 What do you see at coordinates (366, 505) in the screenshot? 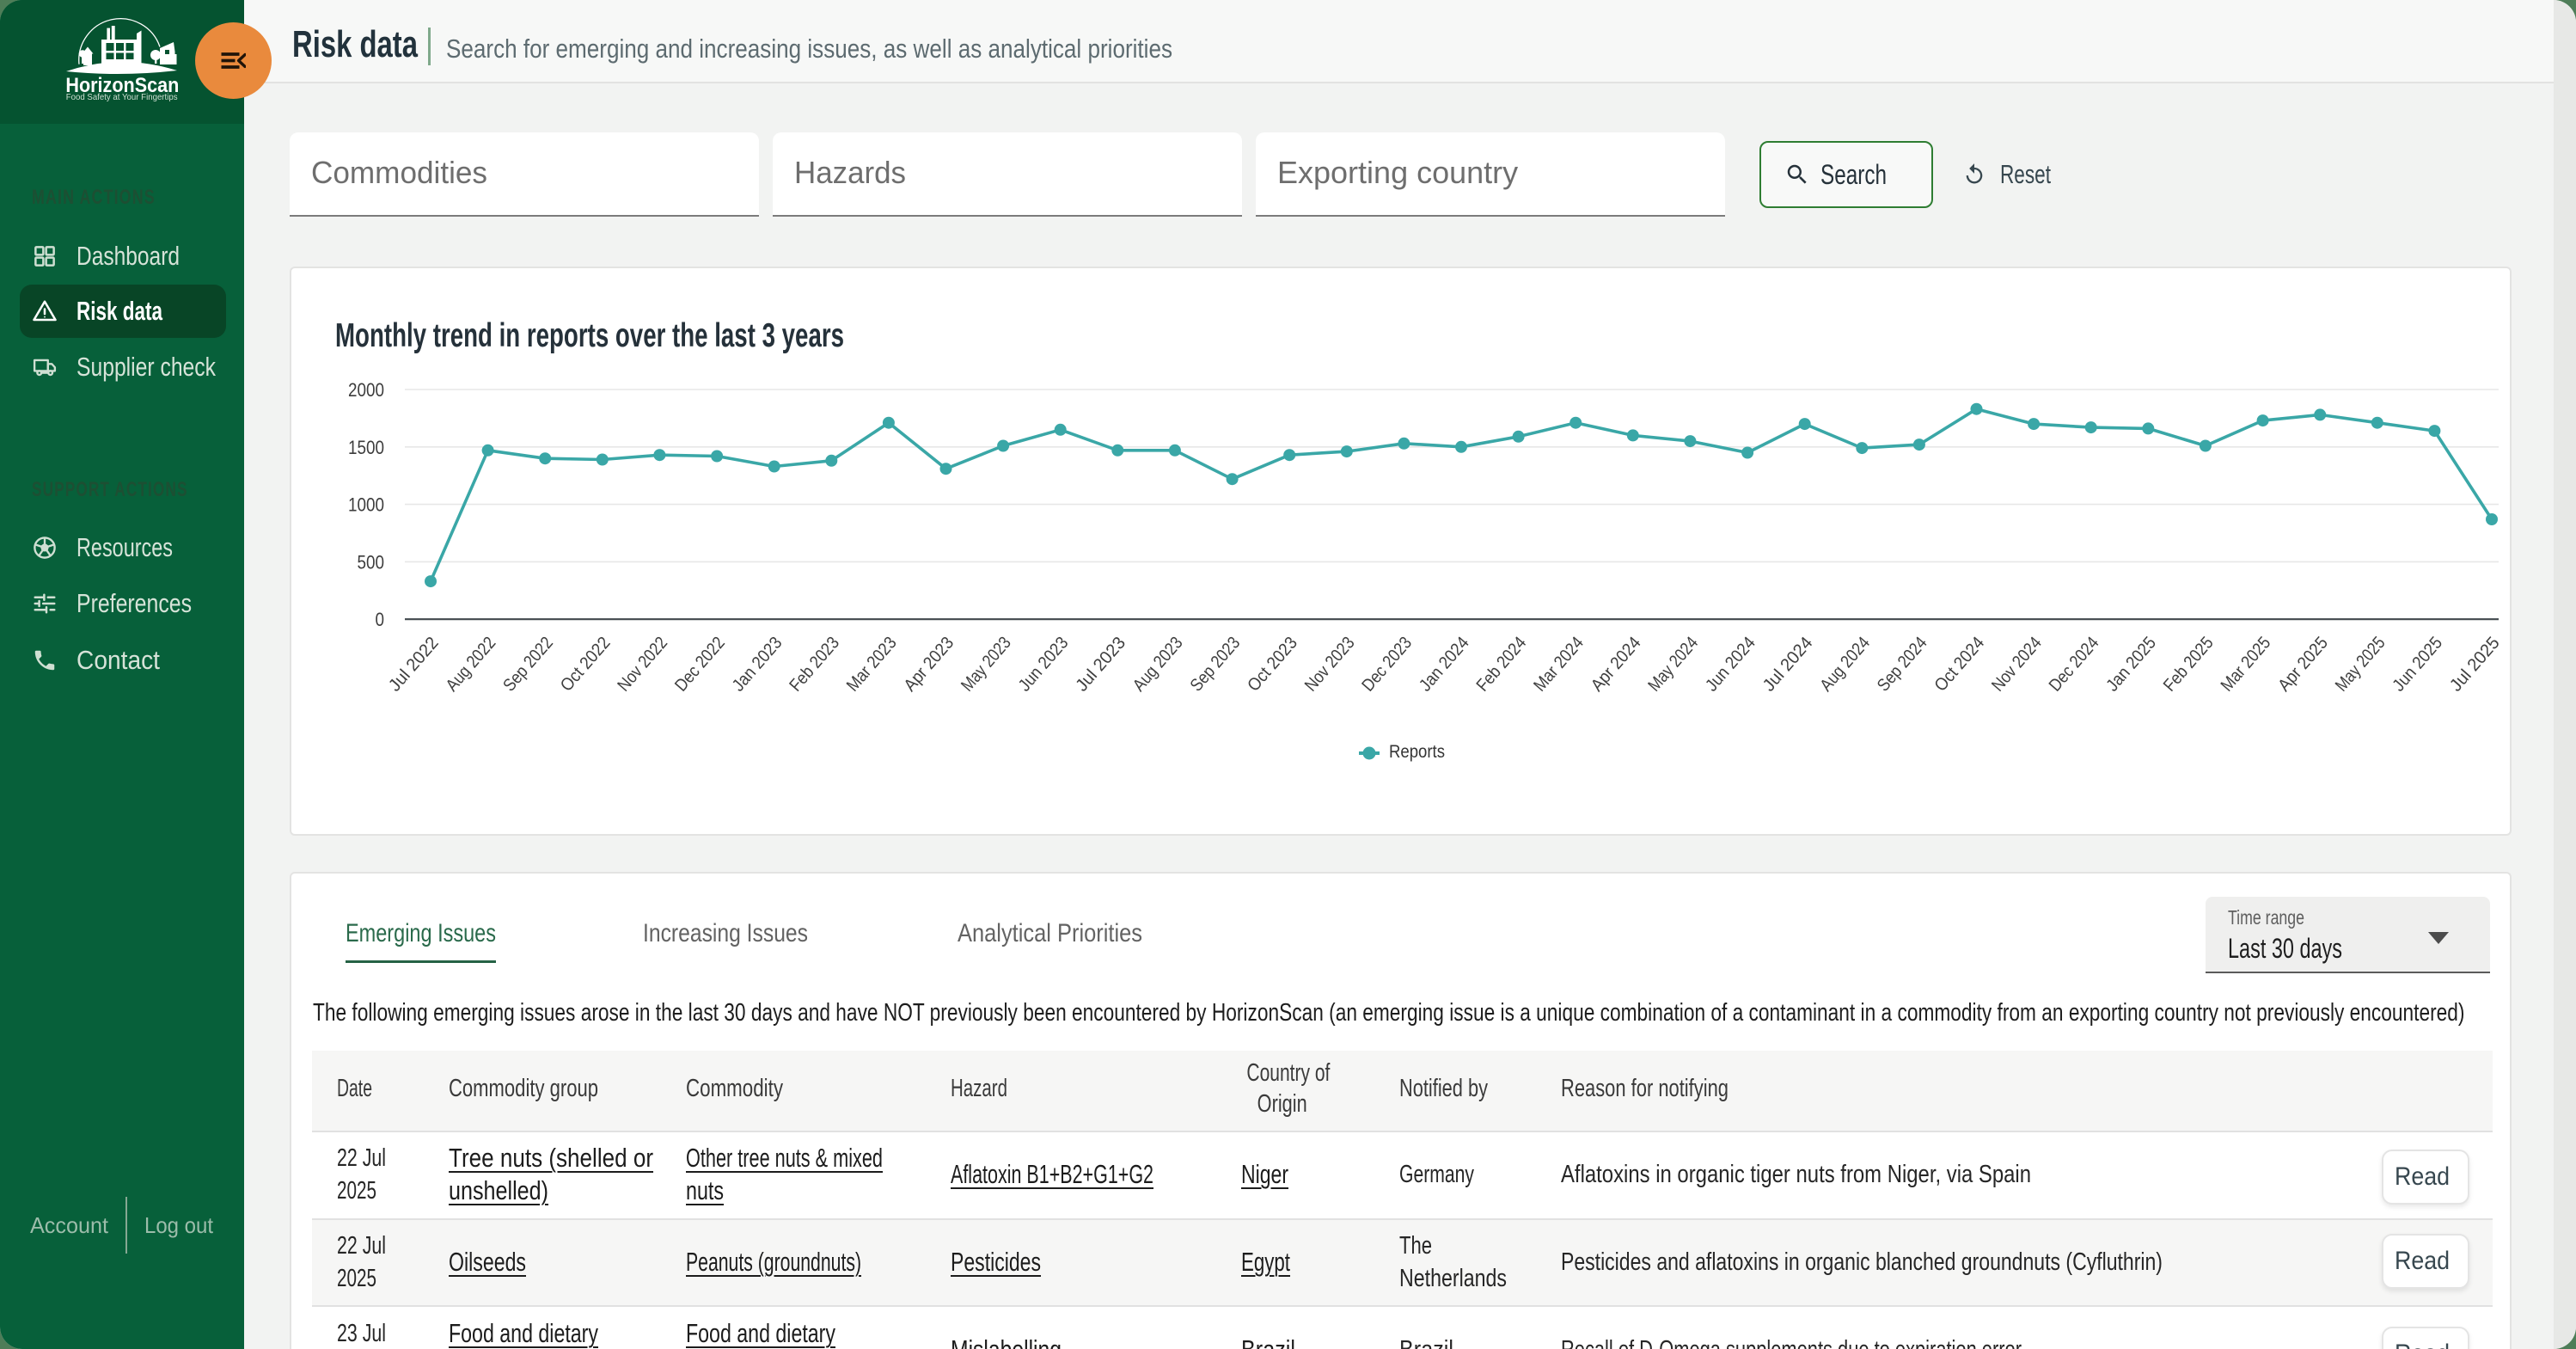
I see `svg-text: 1000` at bounding box center [366, 505].